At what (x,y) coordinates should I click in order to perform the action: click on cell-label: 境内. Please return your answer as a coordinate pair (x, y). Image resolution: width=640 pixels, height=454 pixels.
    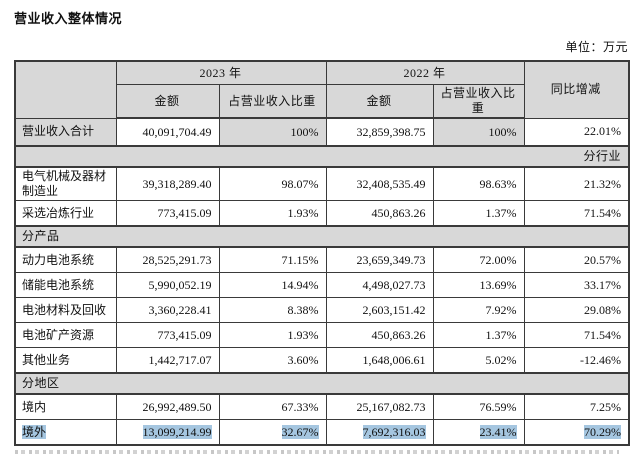
    Looking at the image, I should click on (65, 406).